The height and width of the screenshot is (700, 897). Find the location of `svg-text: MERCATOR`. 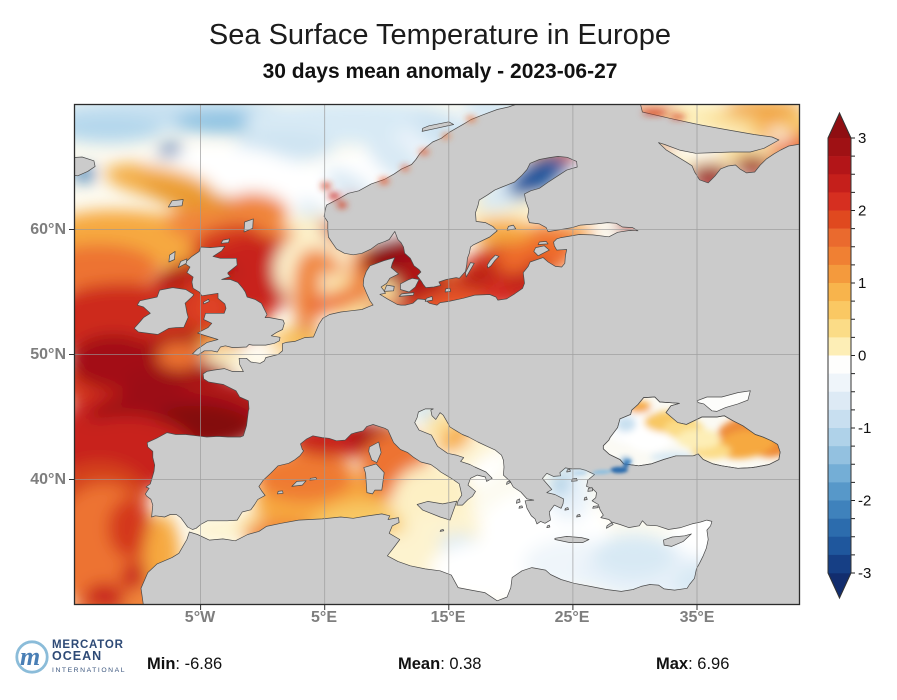

svg-text: MERCATOR is located at coordinates (88, 645).